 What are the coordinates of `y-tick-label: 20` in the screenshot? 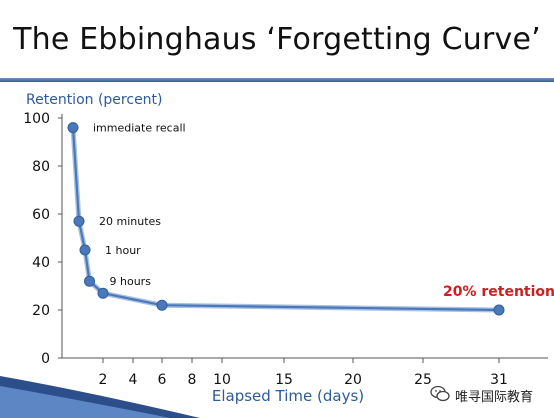 It's located at (41, 311).